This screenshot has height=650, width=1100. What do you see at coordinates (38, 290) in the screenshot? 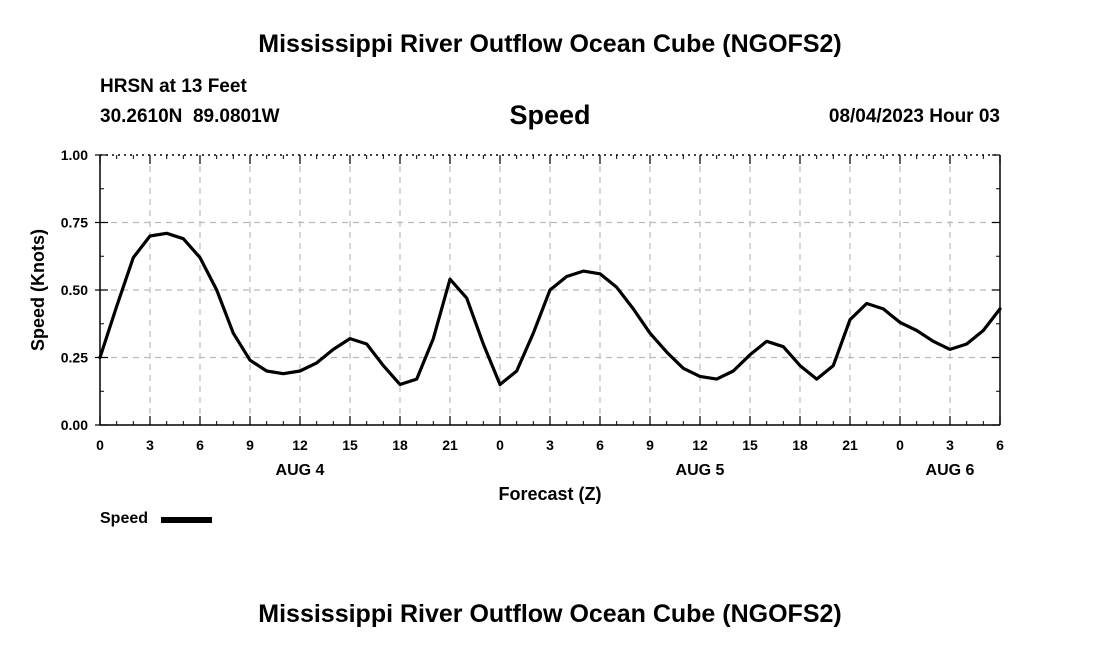
I see `y-axis-title: Speed (Knots)` at bounding box center [38, 290].